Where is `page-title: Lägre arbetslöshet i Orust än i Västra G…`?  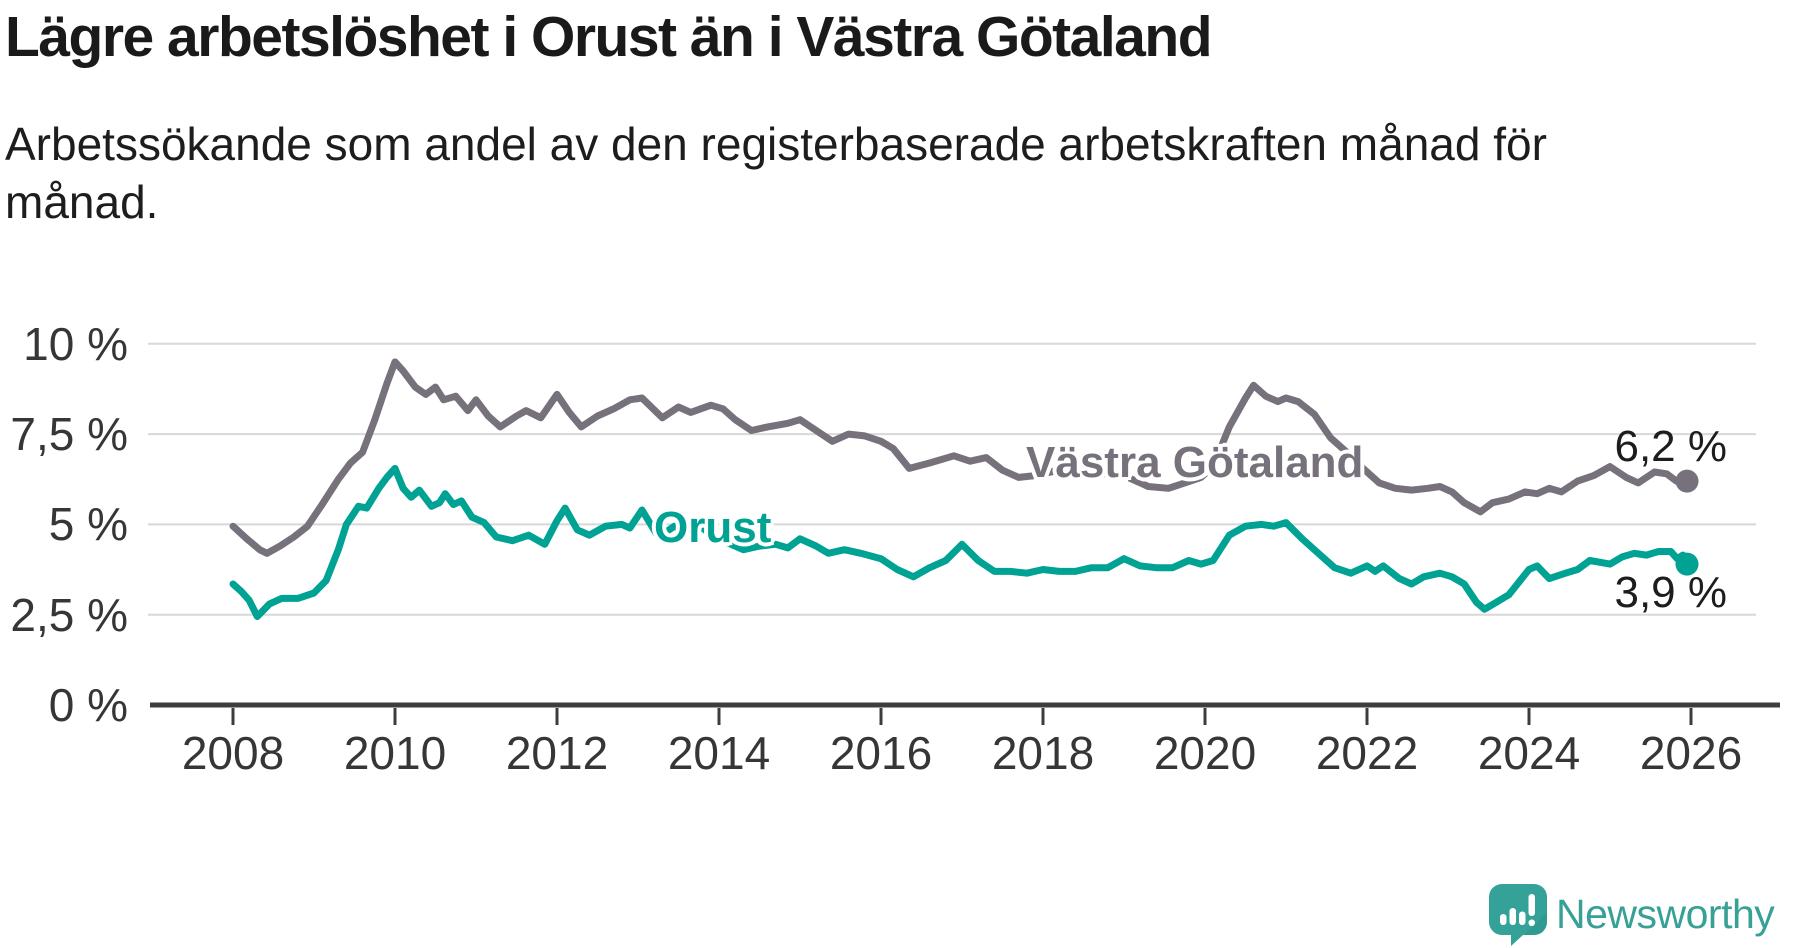 page-title: Lägre arbetslöshet i Orust än i Västra G… is located at coordinates (609, 37).